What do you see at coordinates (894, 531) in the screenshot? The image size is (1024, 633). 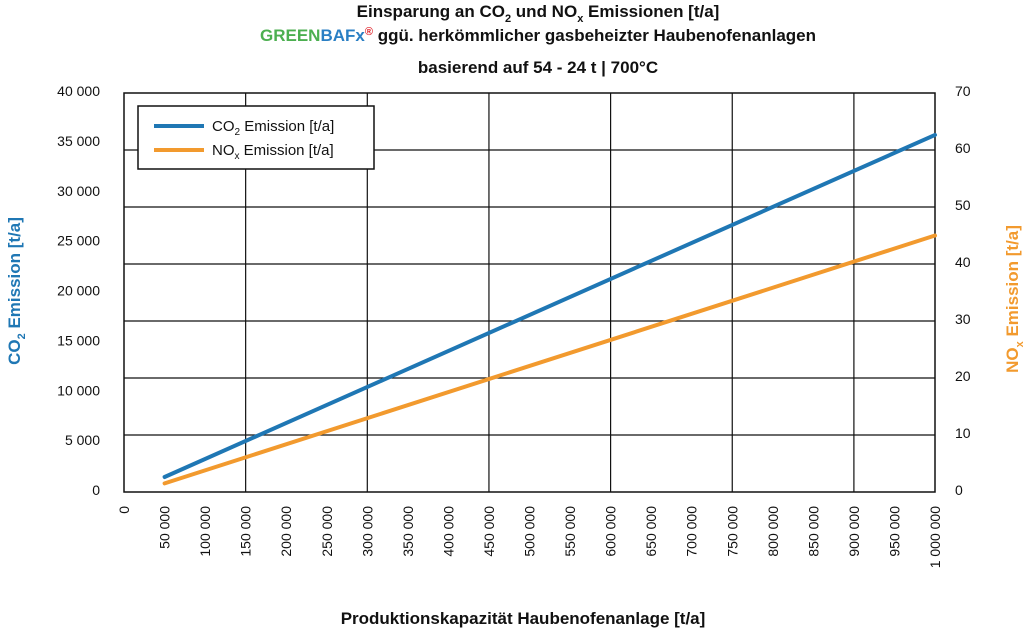 I see `x-tick-label: 950 000` at bounding box center [894, 531].